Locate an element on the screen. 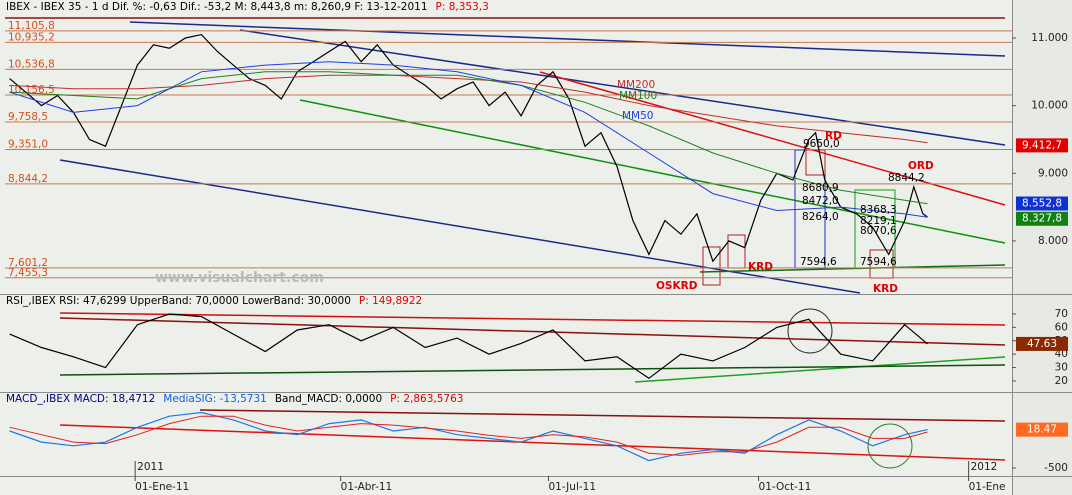 This screenshot has height=495, width=1072. y-tick-label: 60 is located at coordinates (1061, 327).